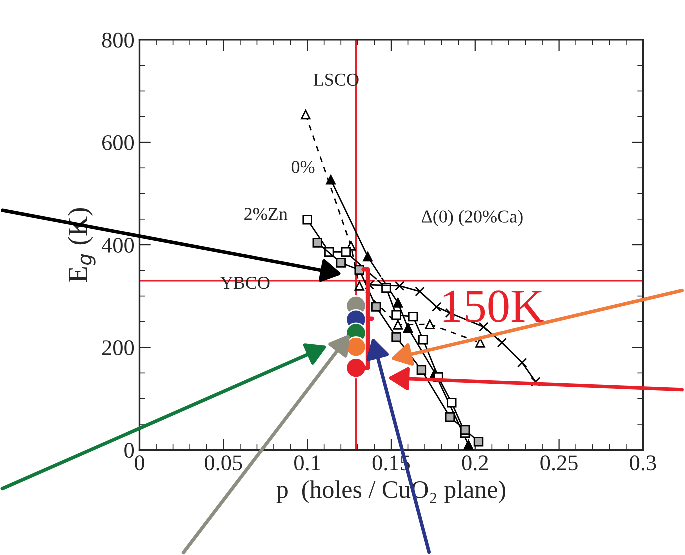  Describe the element at coordinates (118, 142) in the screenshot. I see `y-tick-label: 600` at that location.